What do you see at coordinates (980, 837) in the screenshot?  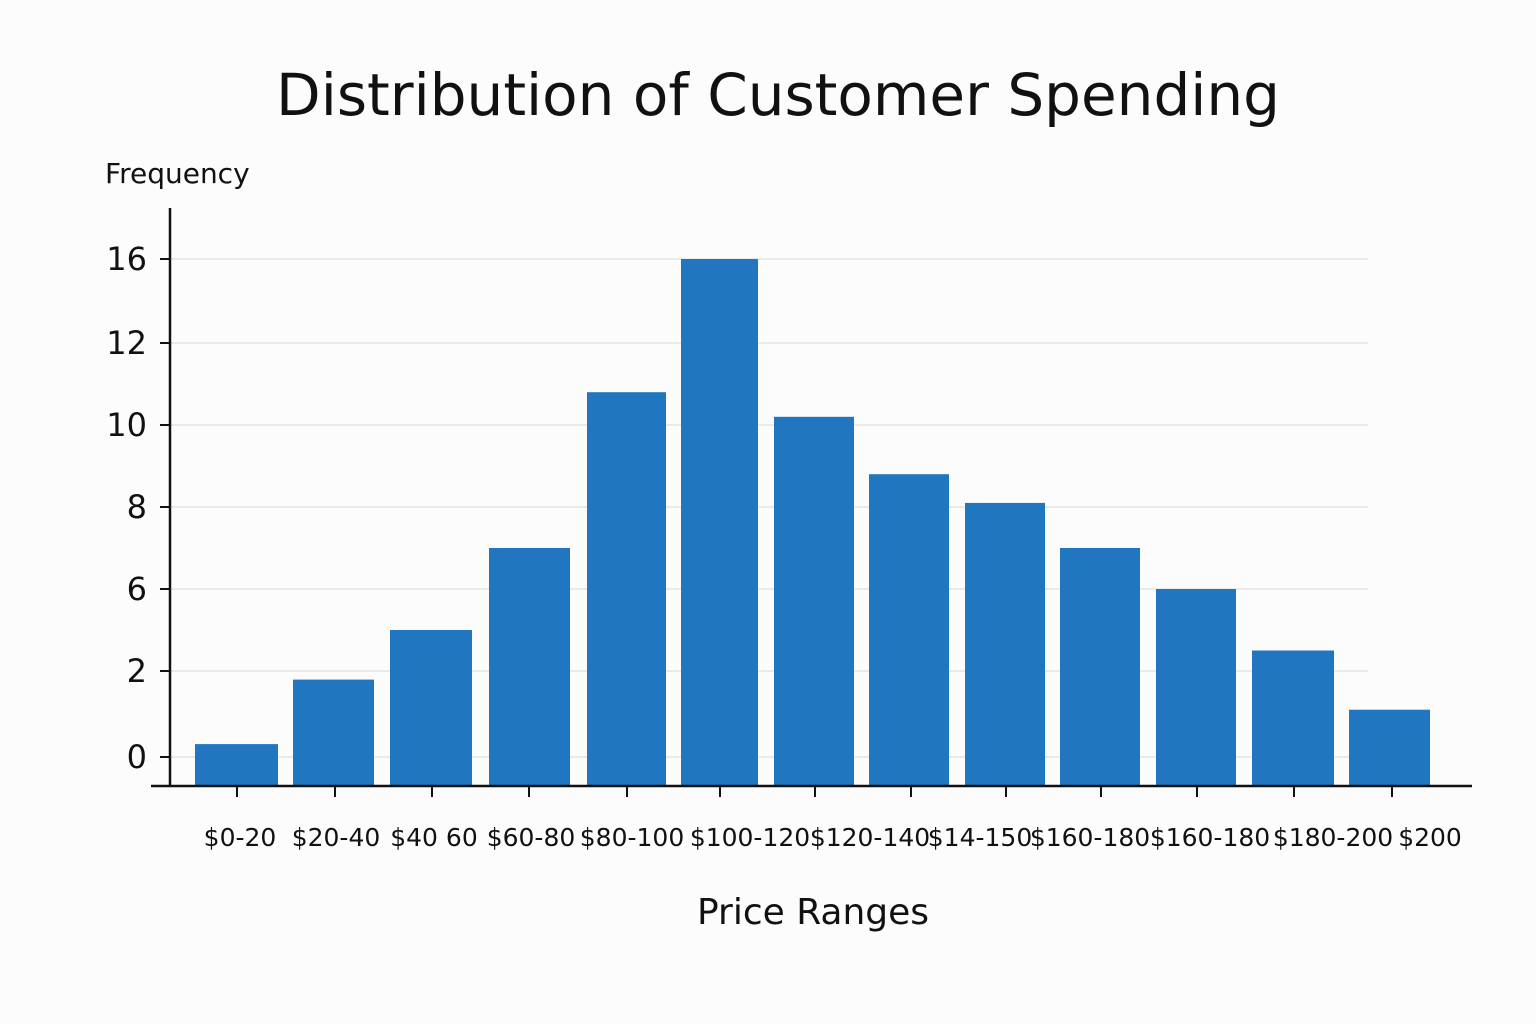 I see `x-tick-label: $14-150` at bounding box center [980, 837].